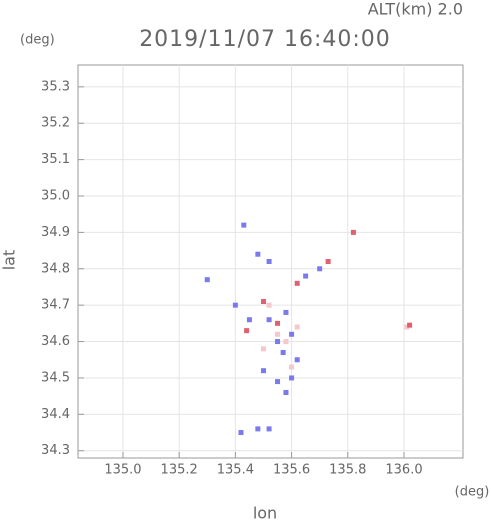 This screenshot has width=491, height=521. What do you see at coordinates (415, 9) in the screenshot?
I see `altitude: ALT(km) 2.0` at bounding box center [415, 9].